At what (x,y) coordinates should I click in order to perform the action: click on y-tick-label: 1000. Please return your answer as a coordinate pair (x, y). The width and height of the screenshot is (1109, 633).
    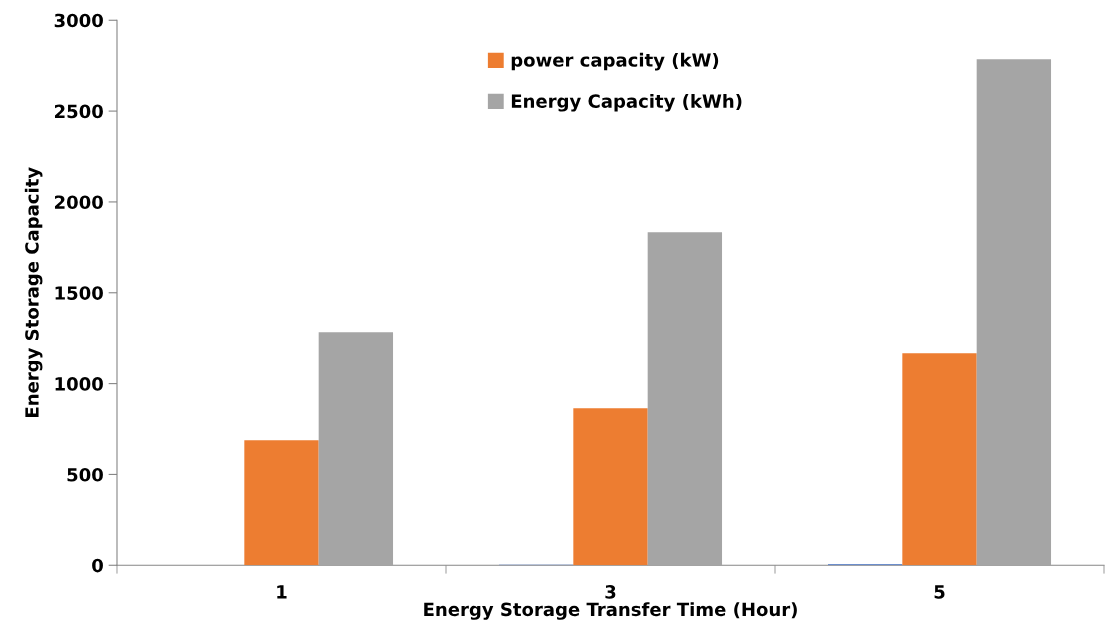
    Looking at the image, I should click on (79, 384).